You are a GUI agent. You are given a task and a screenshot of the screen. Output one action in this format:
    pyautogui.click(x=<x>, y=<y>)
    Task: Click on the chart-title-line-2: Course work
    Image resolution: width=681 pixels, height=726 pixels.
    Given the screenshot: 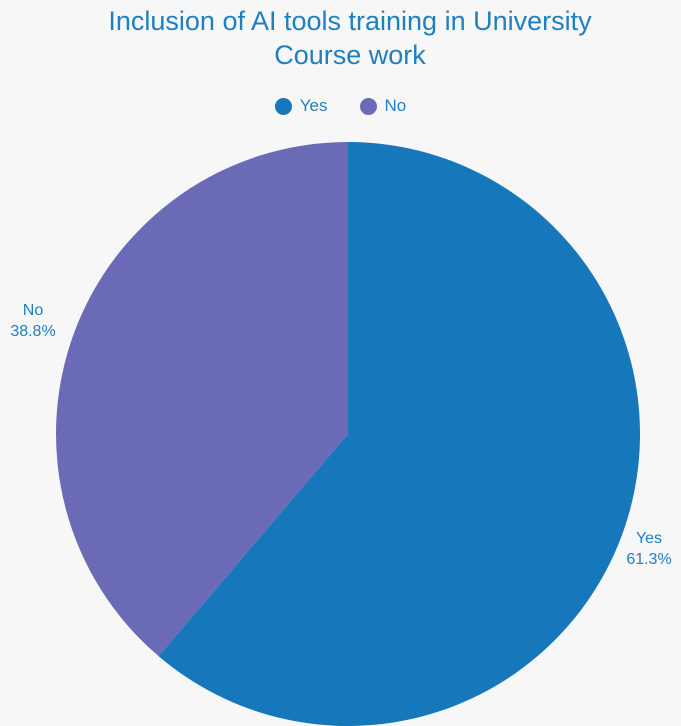 What is the action you would take?
    pyautogui.click(x=350, y=55)
    